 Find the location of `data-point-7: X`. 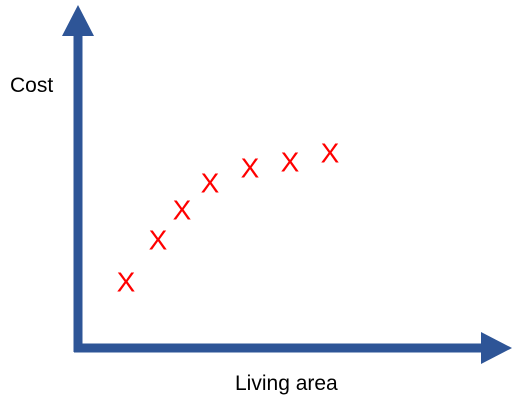

data-point-7: X is located at coordinates (330, 153).